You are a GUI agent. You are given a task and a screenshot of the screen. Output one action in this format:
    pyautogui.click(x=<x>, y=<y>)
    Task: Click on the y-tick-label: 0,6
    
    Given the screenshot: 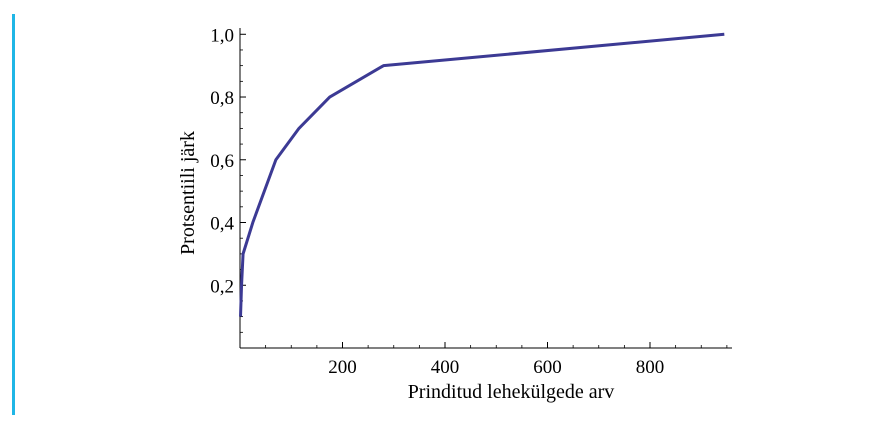 What is the action you would take?
    pyautogui.click(x=222, y=161)
    